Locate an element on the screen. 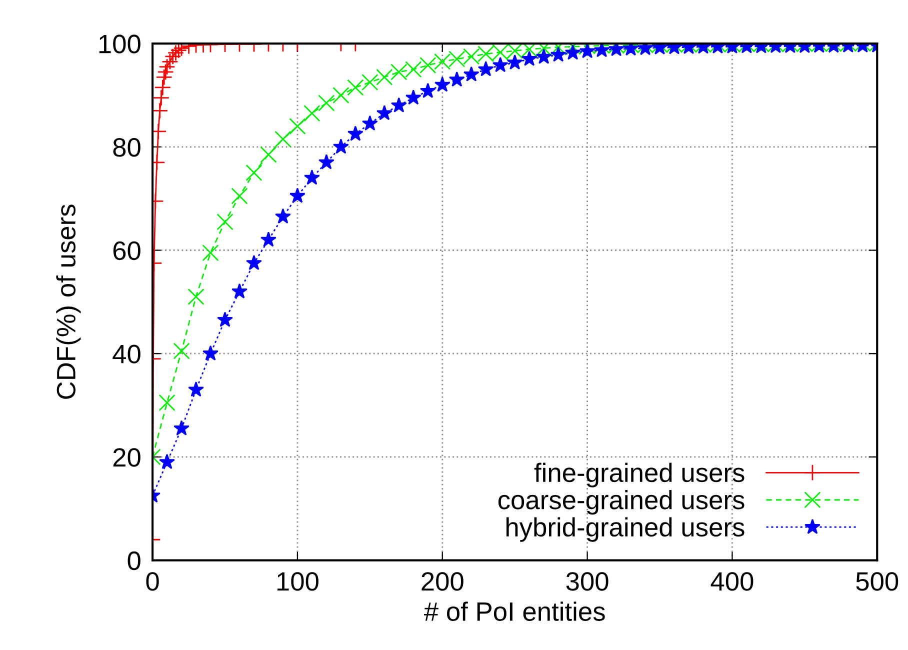 Image resolution: width=908 pixels, height=650 pixels. x-tick-label: 200 is located at coordinates (443, 581).